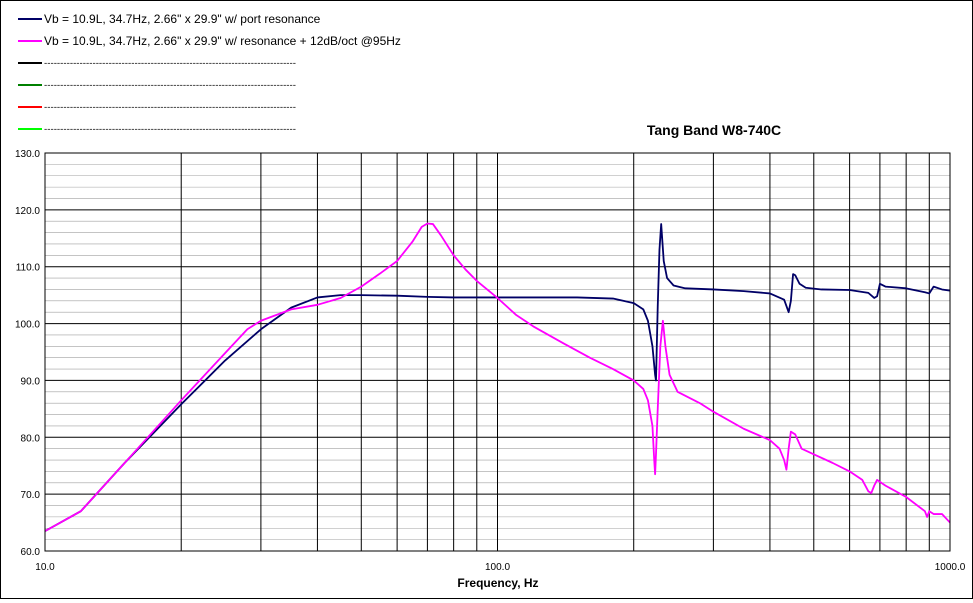  I want to click on y-tick-label: 120.0, so click(27, 211).